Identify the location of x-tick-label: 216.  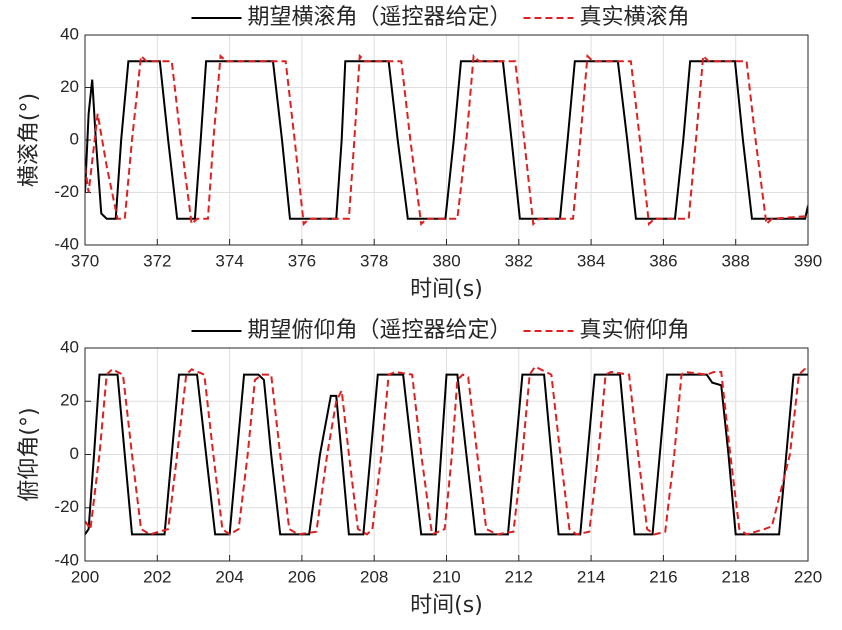
(663, 576).